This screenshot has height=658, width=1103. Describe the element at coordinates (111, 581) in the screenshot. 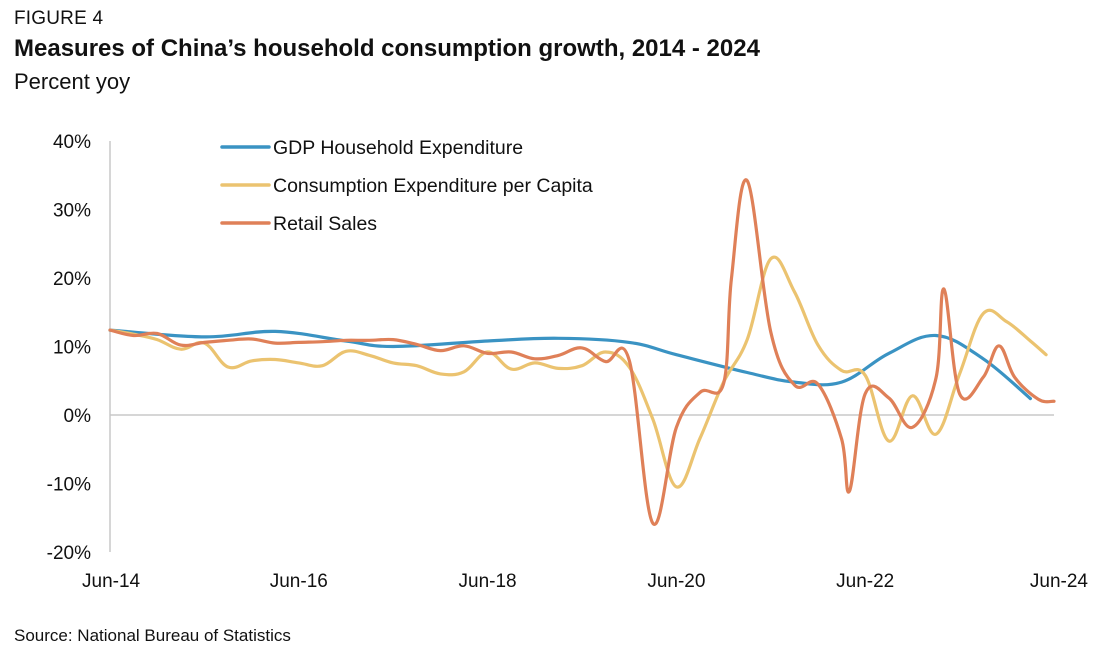

I see `x-tick-label: Jun-14` at that location.